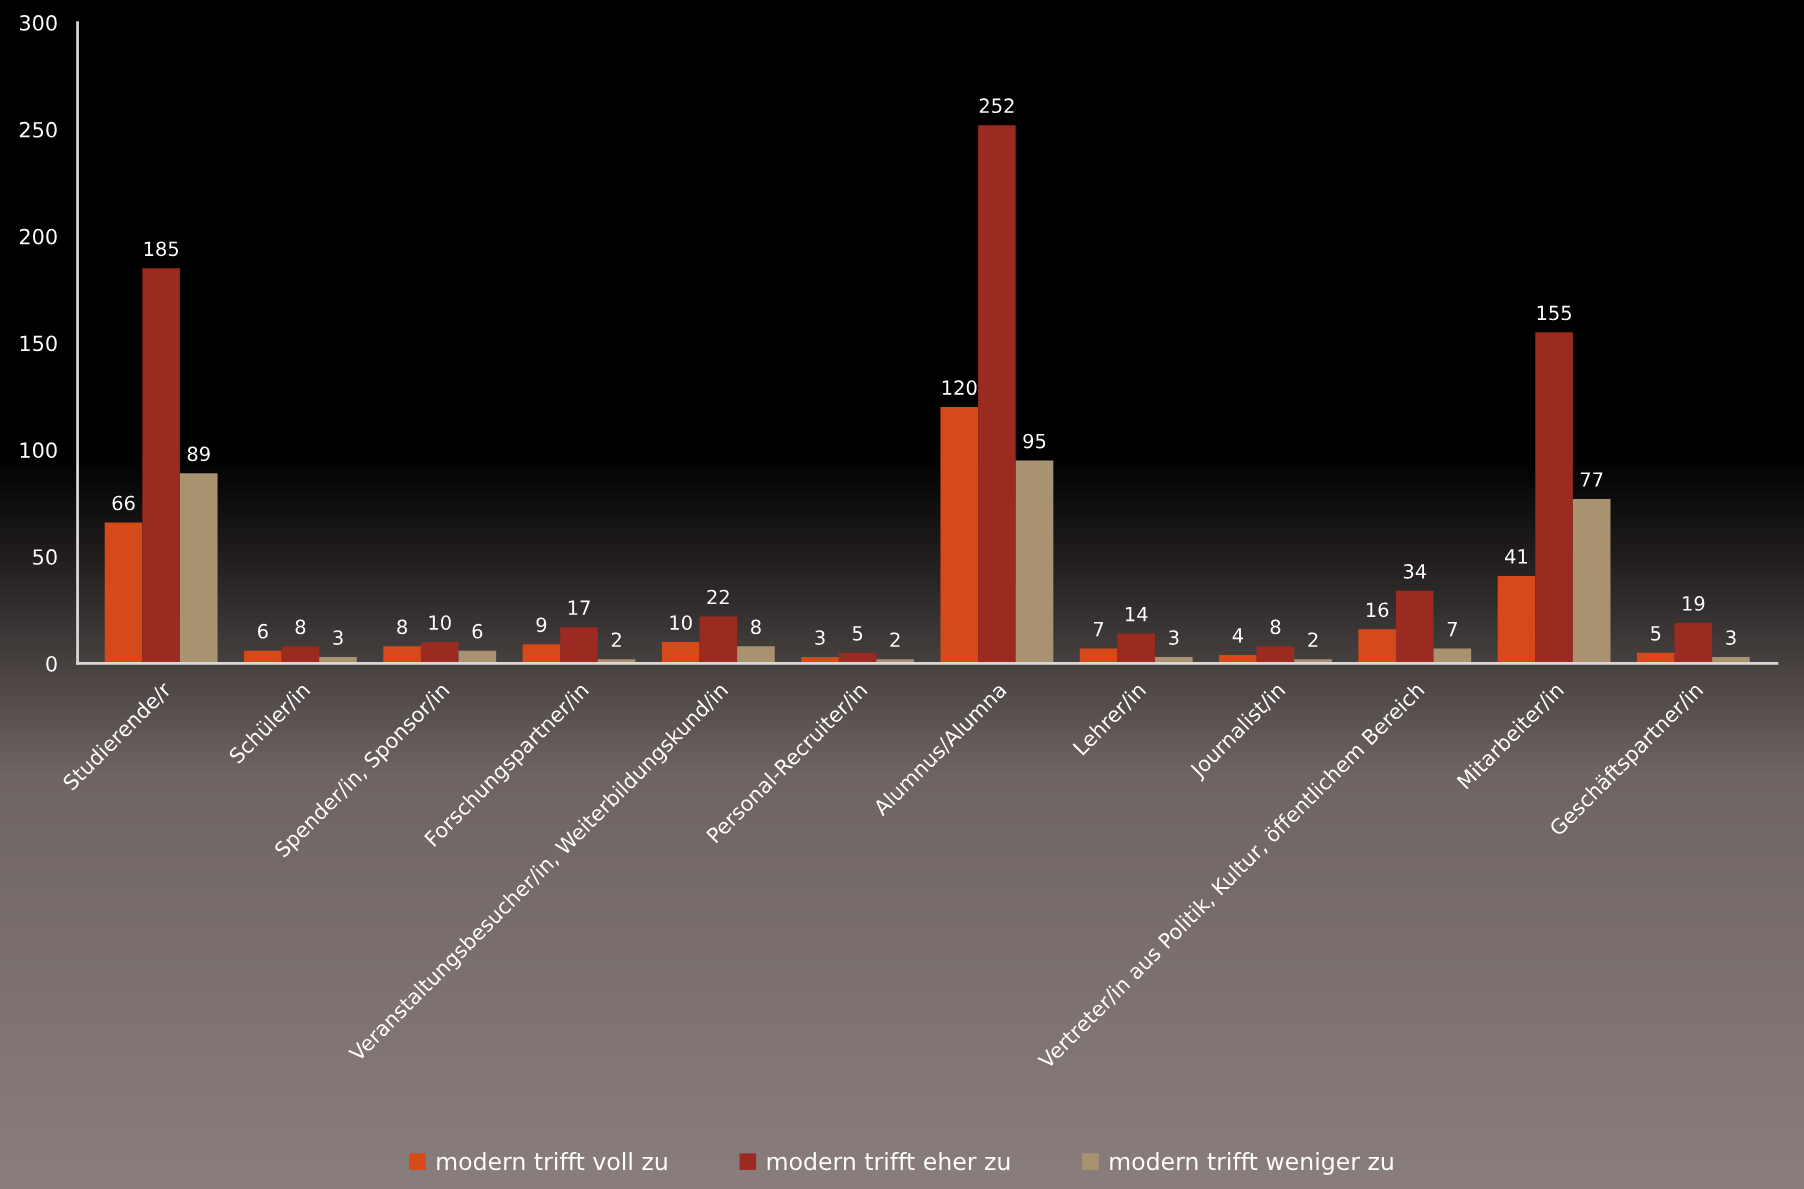 This screenshot has height=1189, width=1804. What do you see at coordinates (161, 249) in the screenshot?
I see `data-label: 185` at bounding box center [161, 249].